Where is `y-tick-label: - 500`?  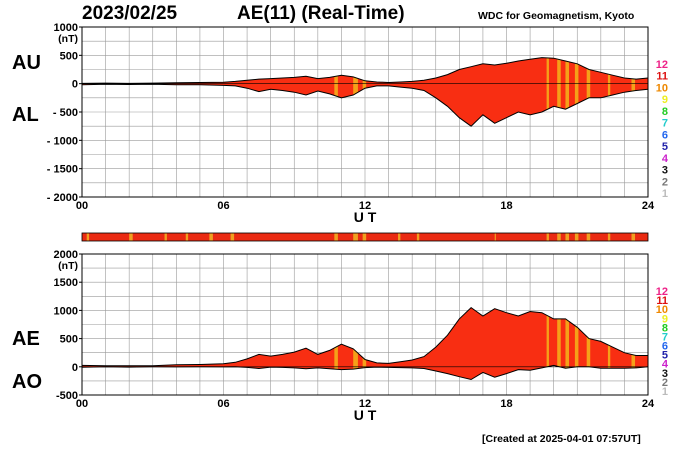 y-tick-label: - 500 is located at coordinates (65, 113).